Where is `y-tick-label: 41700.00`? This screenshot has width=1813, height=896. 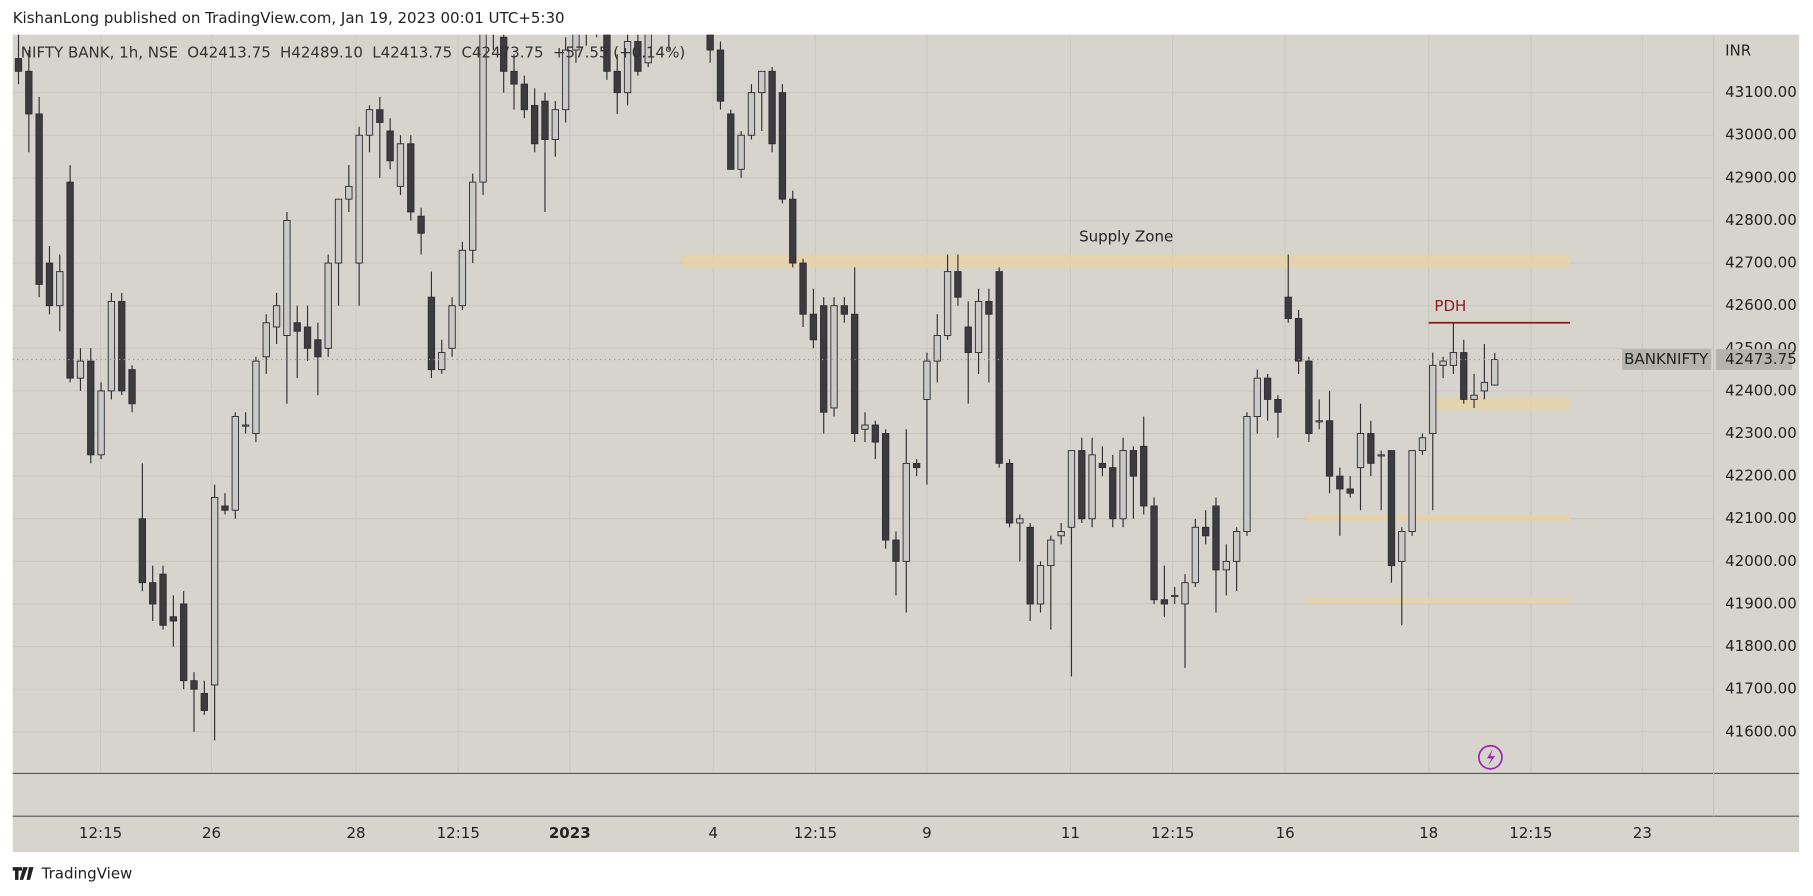
y-tick-label: 41700.00 is located at coordinates (1761, 689).